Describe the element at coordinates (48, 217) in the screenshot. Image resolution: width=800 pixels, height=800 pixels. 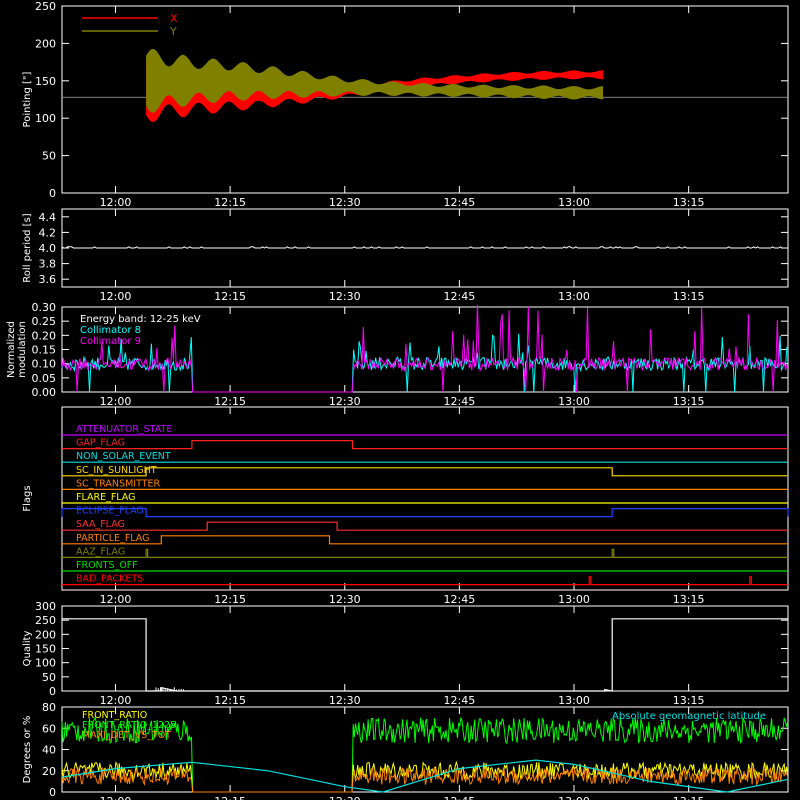
I see `y-tick-label: 4.4` at that location.